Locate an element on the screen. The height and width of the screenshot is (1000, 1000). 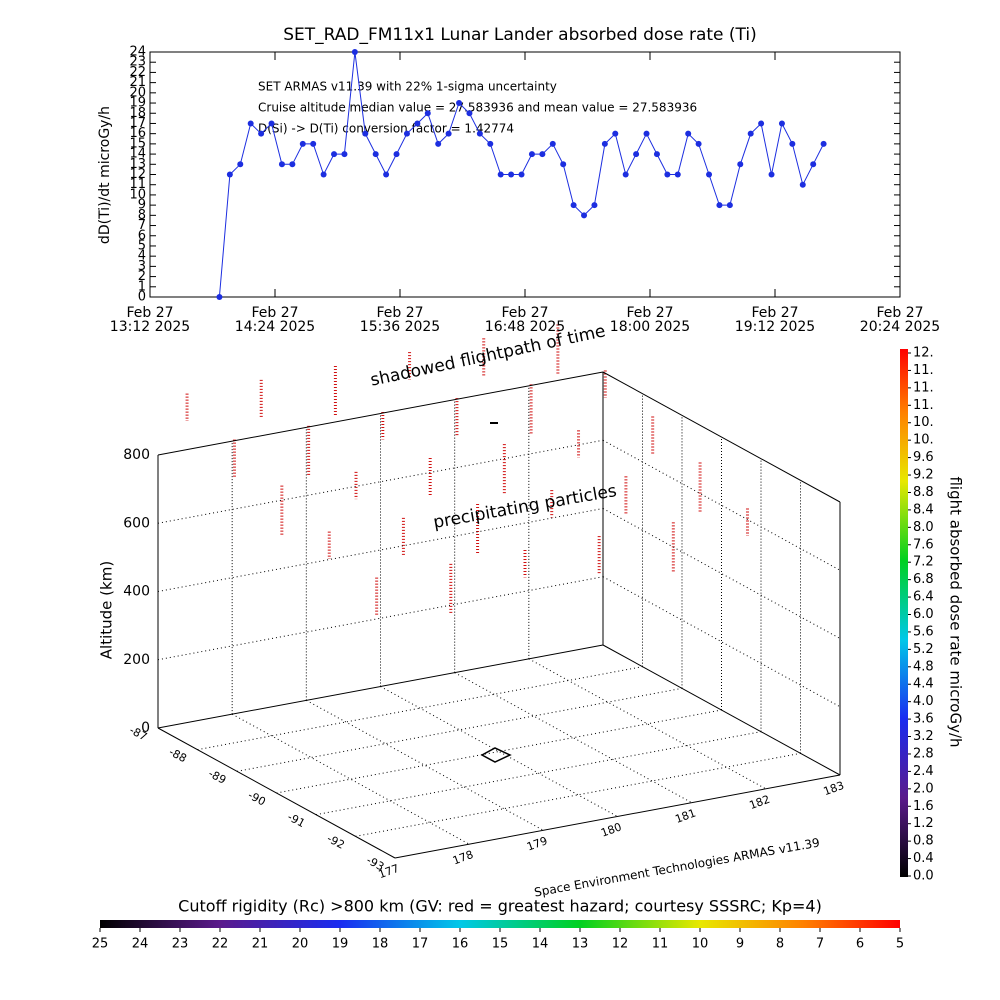
y-tick-label: 17 is located at coordinates (137, 123).